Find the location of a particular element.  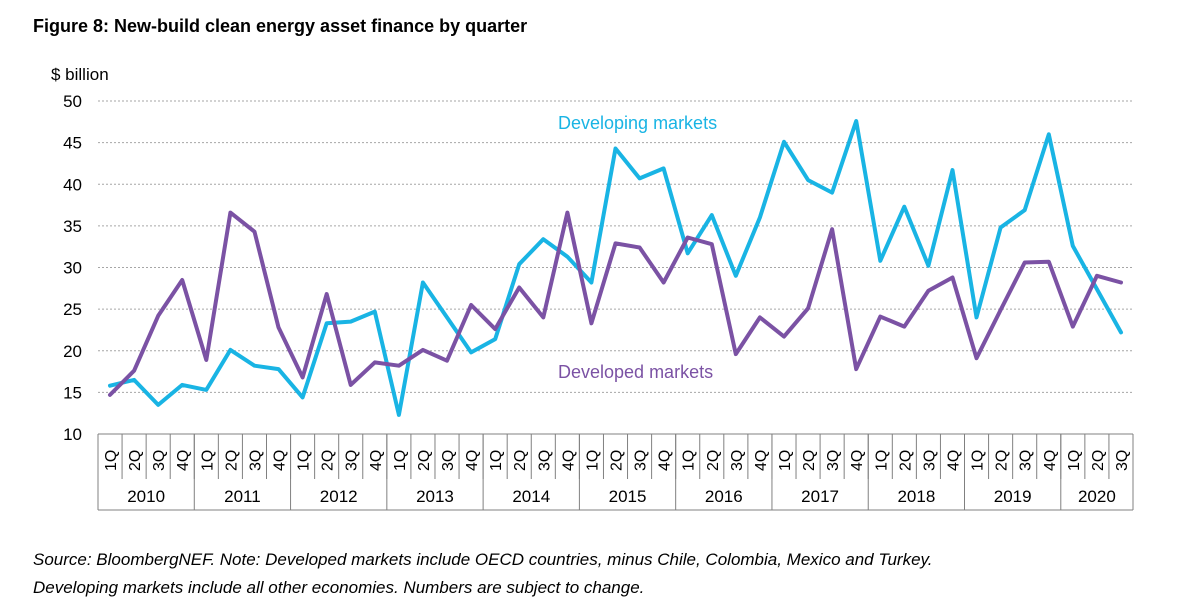

year-label: 2014 is located at coordinates (531, 496).